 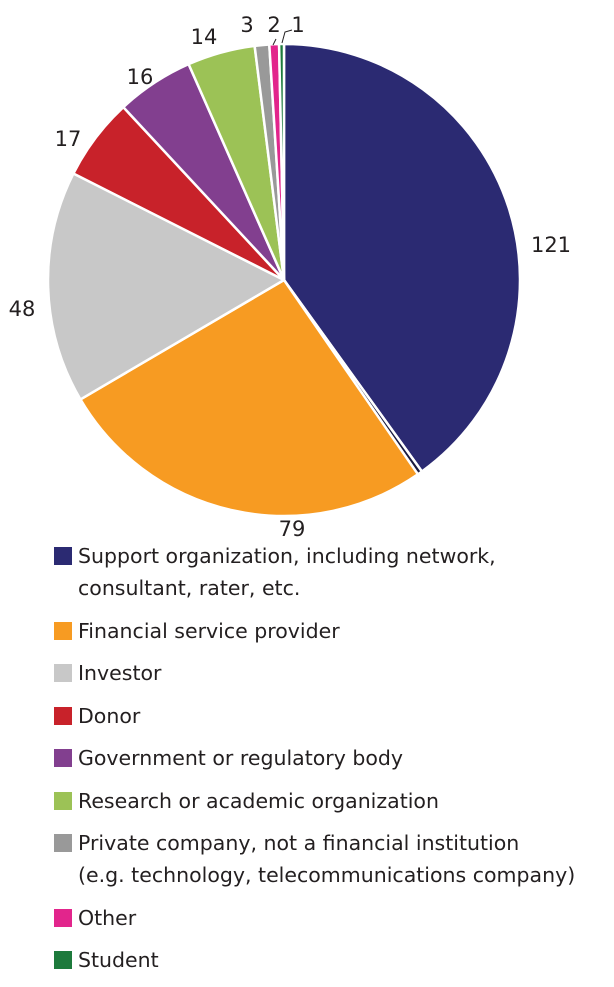 What do you see at coordinates (109, 715) in the screenshot?
I see `legend-label: Donor` at bounding box center [109, 715].